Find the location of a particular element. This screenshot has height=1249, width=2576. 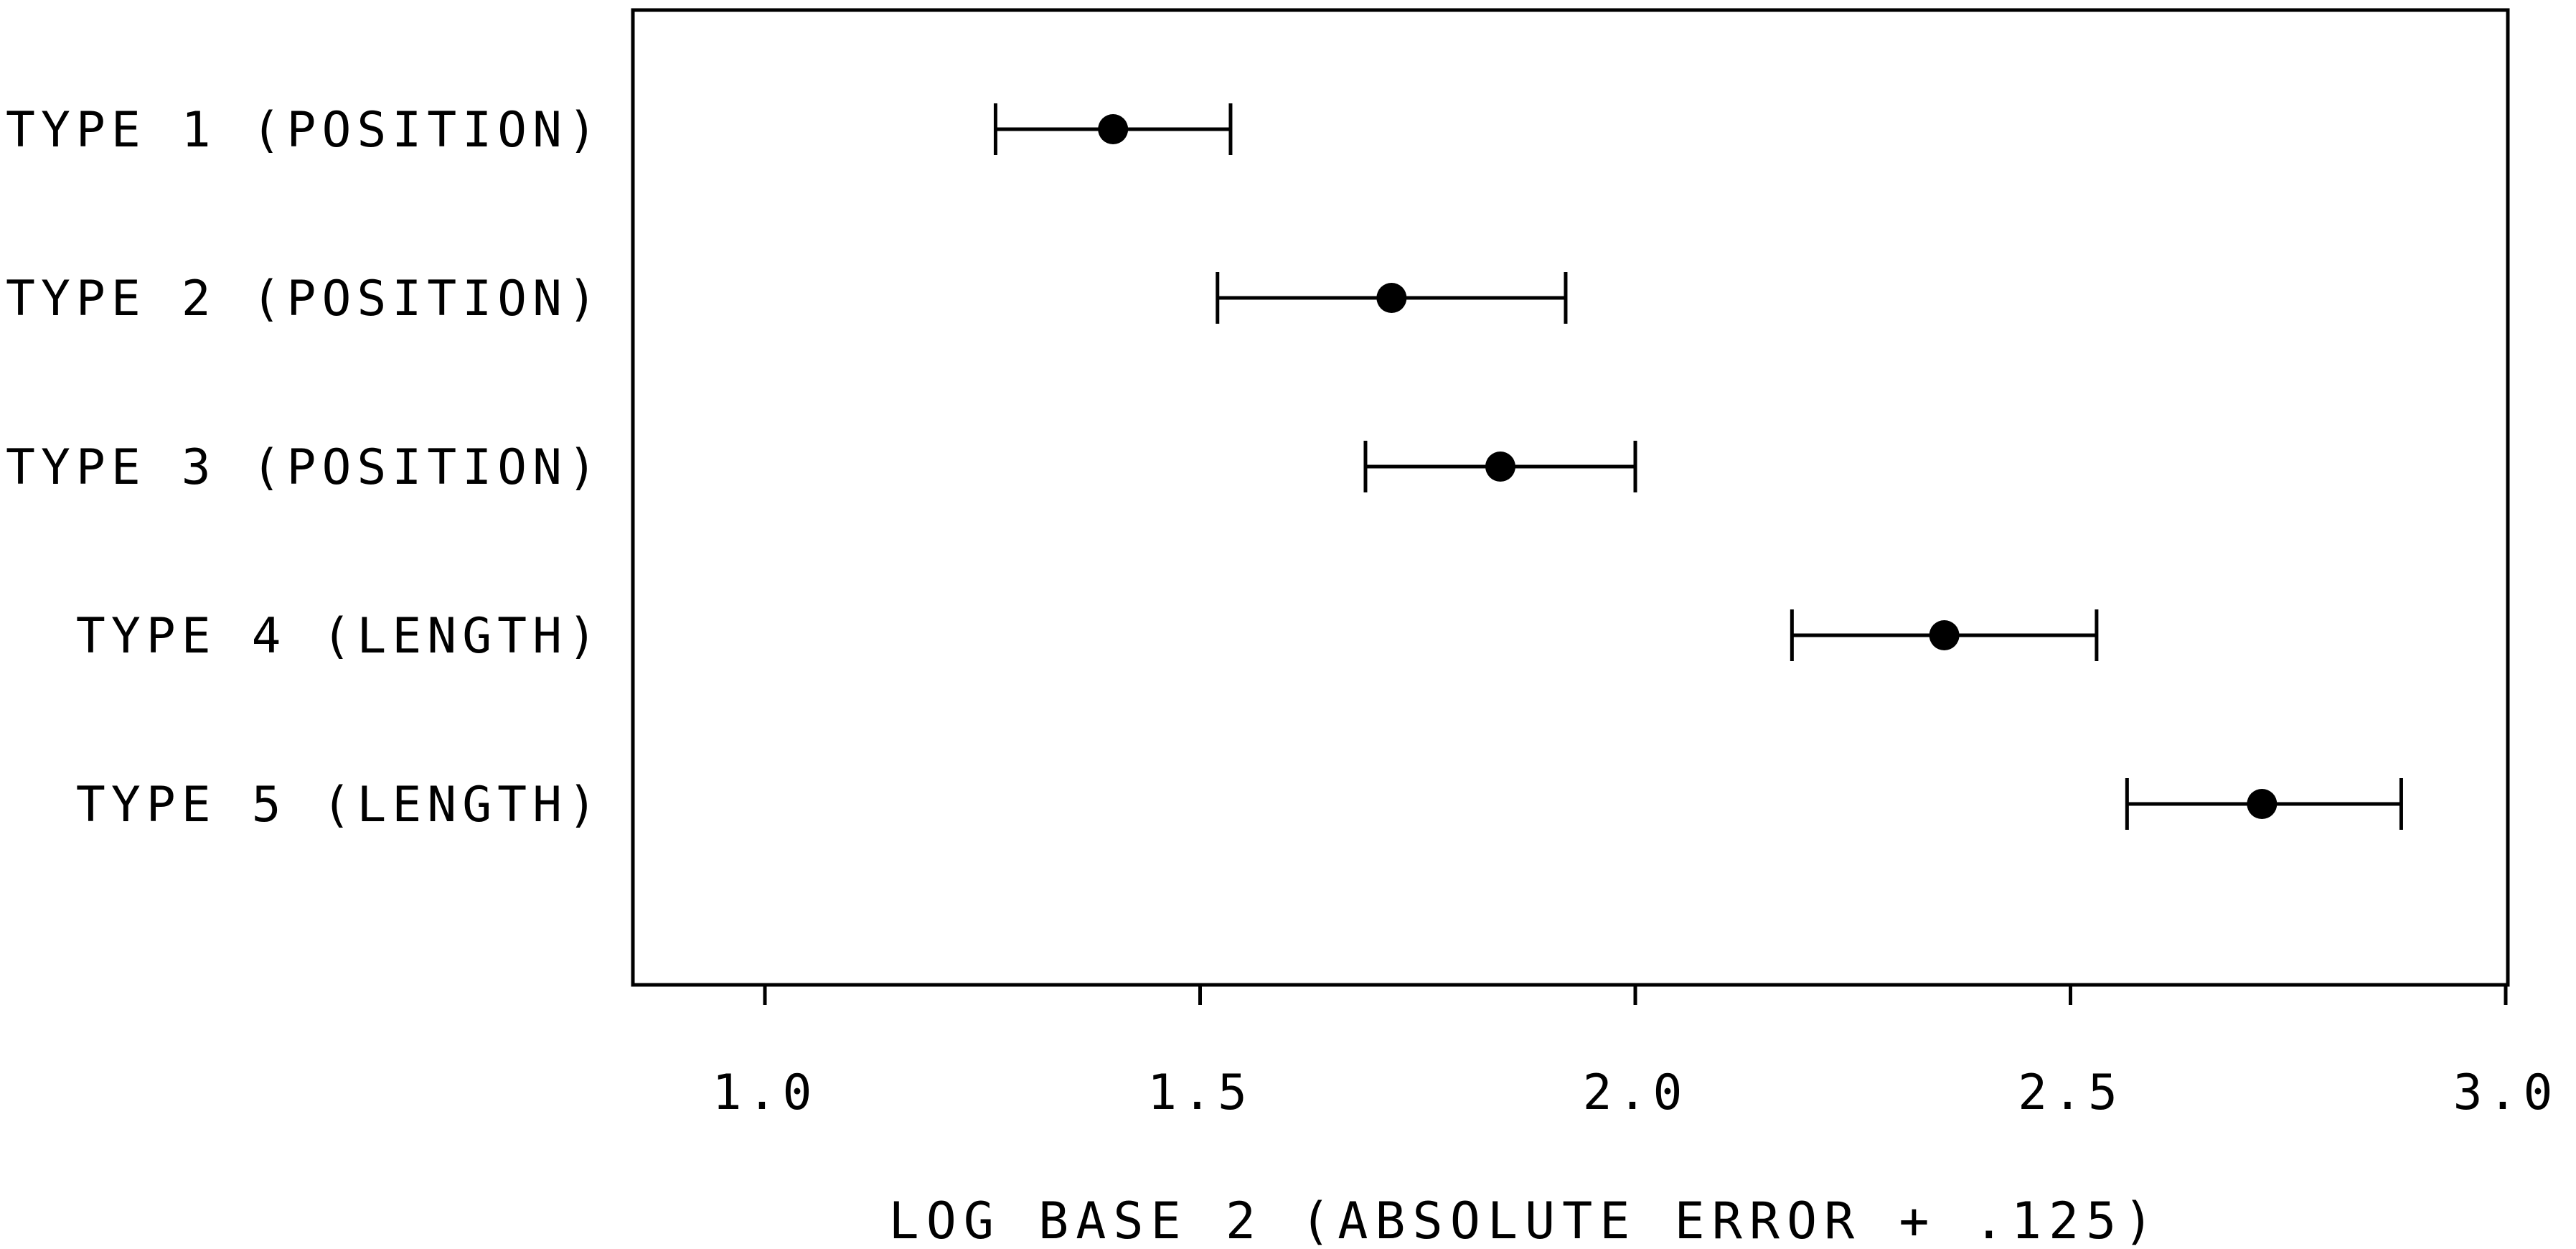

x-tick-label: 2.0 is located at coordinates (1635, 1093).